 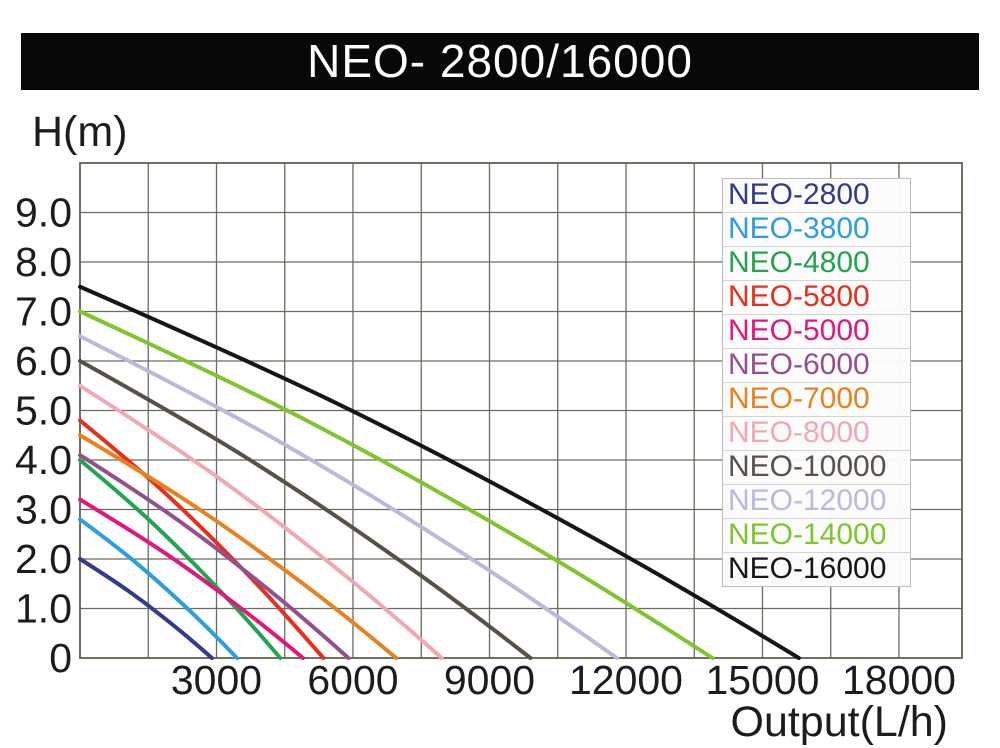 I want to click on legend-item-NEO-5000: NEO-5000, so click(x=816, y=332).